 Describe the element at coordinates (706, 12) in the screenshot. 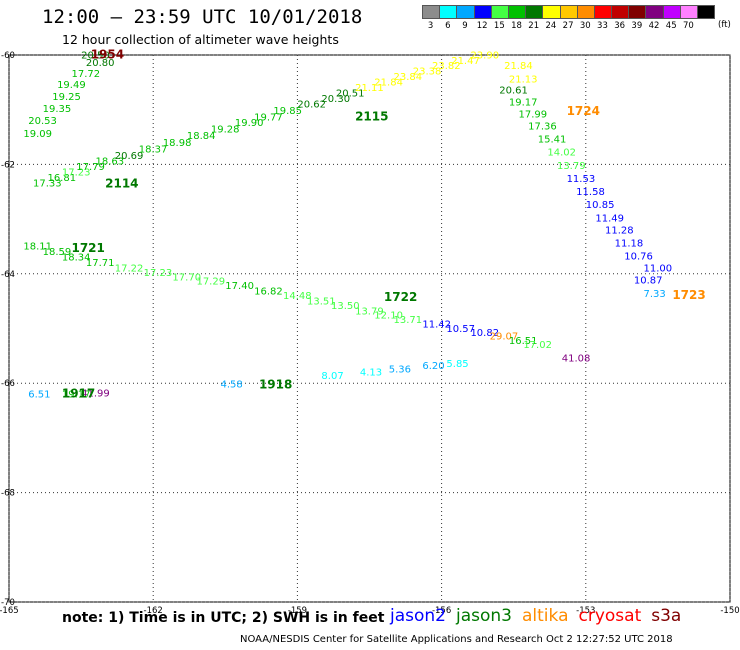

I see `colorbar-swatch` at that location.